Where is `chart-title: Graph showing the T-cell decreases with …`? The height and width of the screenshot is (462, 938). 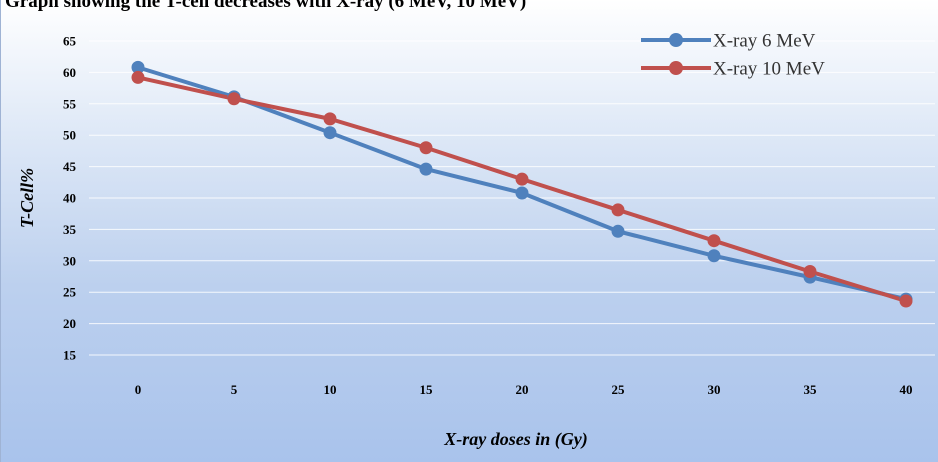
chart-title: Graph showing the T-cell decreases with … is located at coordinates (266, 6).